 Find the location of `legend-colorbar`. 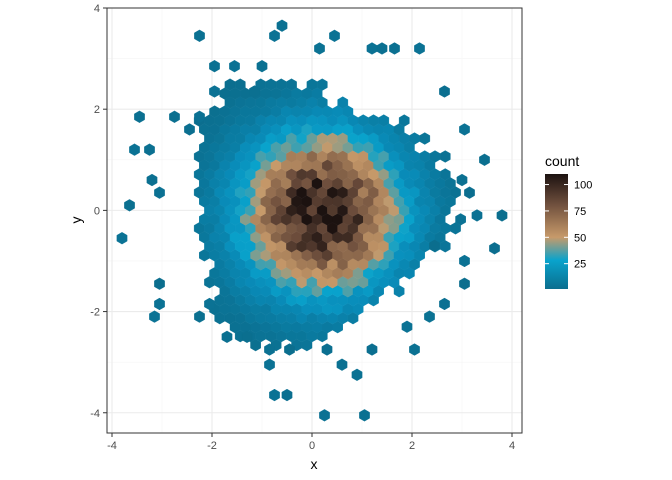

legend-colorbar is located at coordinates (556, 231).